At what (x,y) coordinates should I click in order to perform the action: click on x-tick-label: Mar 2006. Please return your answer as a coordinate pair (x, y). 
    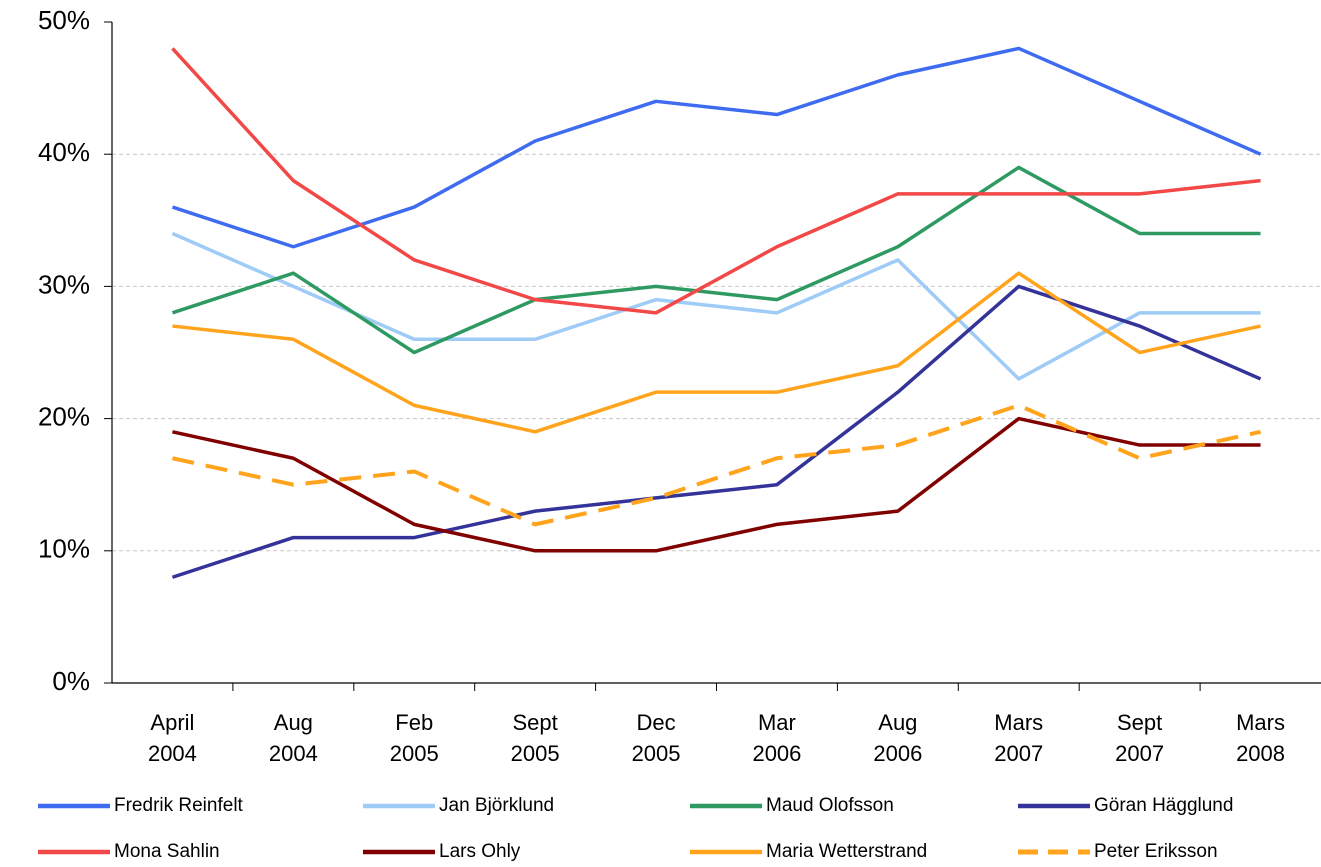
    Looking at the image, I should click on (777, 738).